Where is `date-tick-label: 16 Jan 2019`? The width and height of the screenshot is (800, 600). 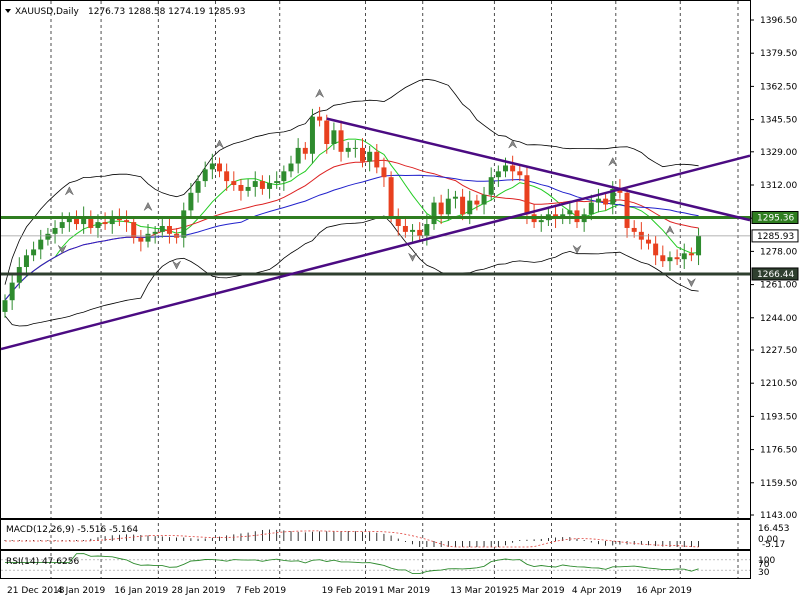 date-tick-label: 16 Jan 2019 is located at coordinates (141, 591).